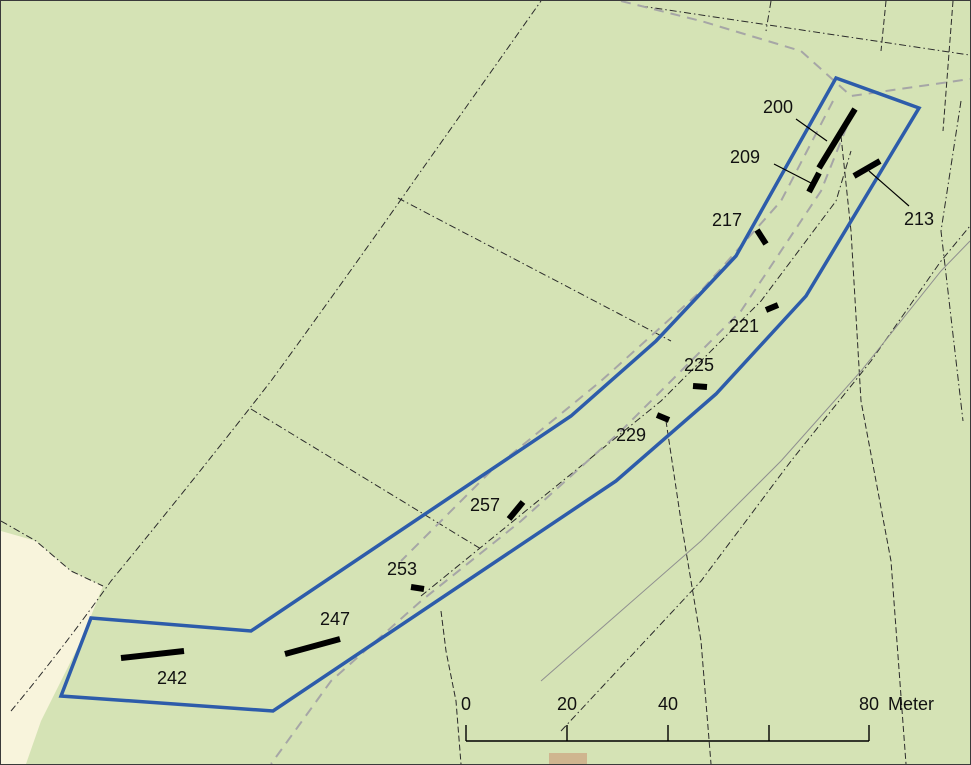 The height and width of the screenshot is (765, 971). What do you see at coordinates (744, 326) in the screenshot?
I see `label-221: 221` at bounding box center [744, 326].